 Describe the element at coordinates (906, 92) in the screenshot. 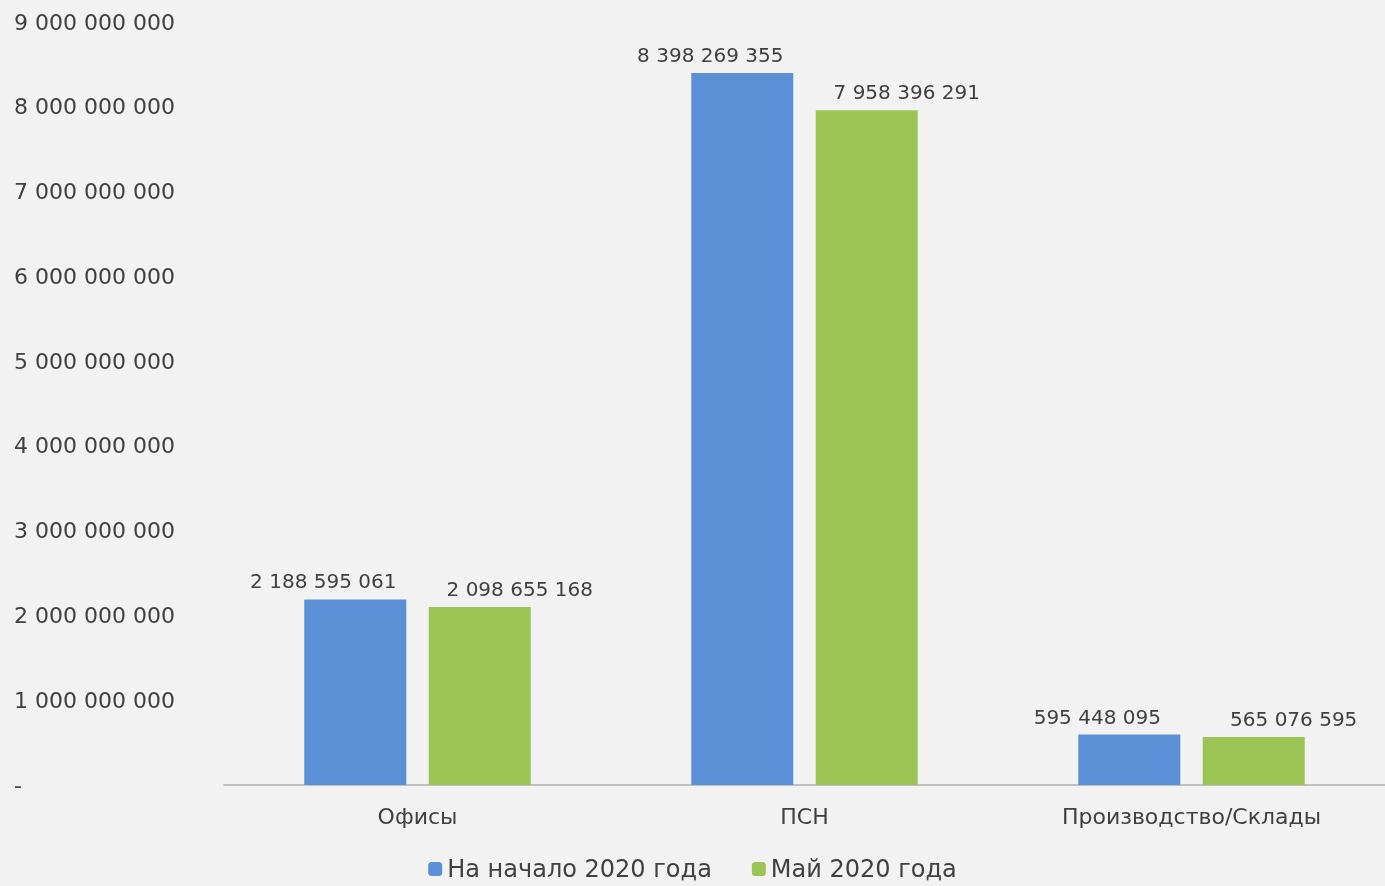

I see `data-label: 7 958 396 291` at that location.